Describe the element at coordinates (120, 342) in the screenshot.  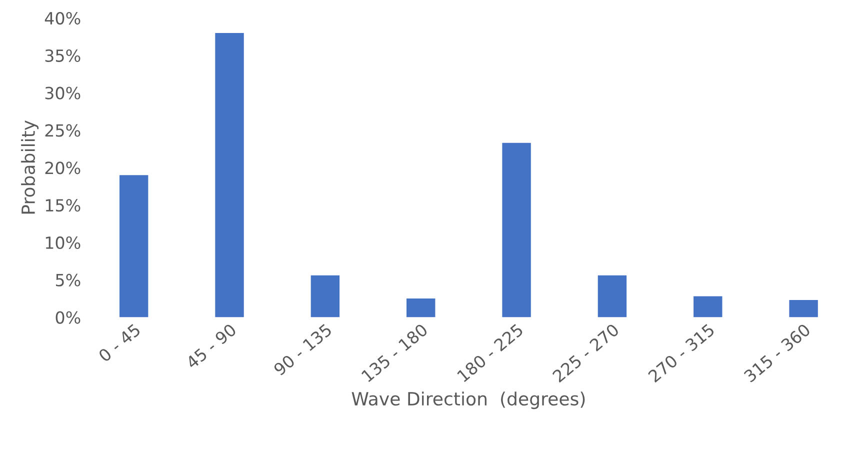
I see `x-tick-label: 0 - 45` at that location.